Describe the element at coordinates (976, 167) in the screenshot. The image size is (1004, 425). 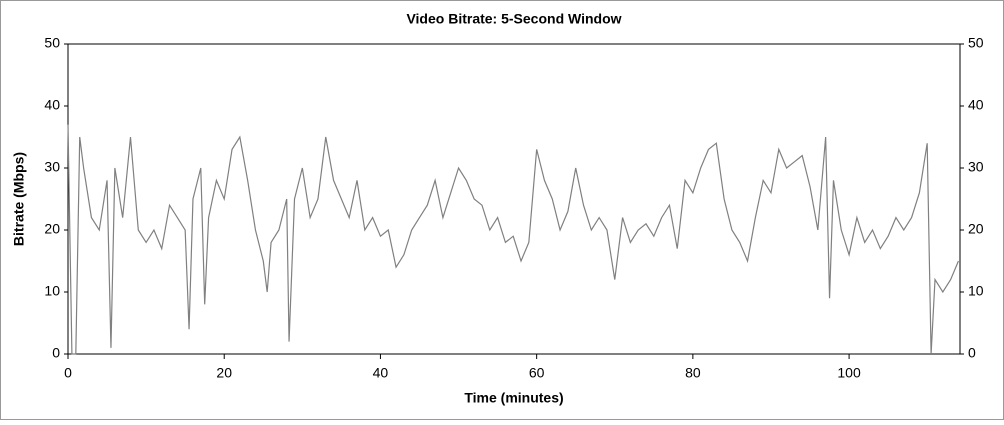
I see `y2-tick-label: 30` at that location.